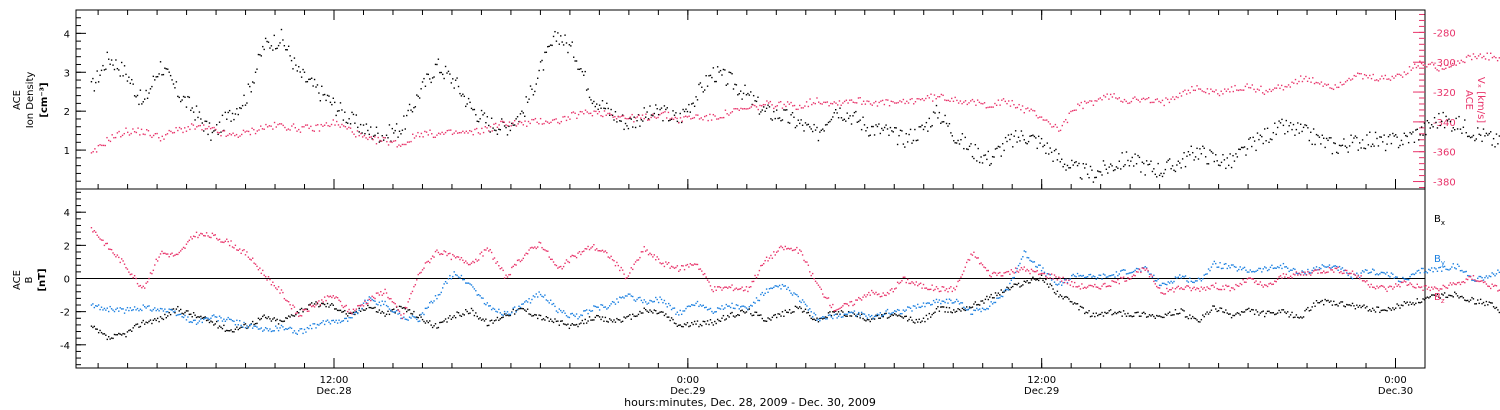  What do you see at coordinates (1444, 33) in the screenshot?
I see `top-y2tick-label: -280` at bounding box center [1444, 33].